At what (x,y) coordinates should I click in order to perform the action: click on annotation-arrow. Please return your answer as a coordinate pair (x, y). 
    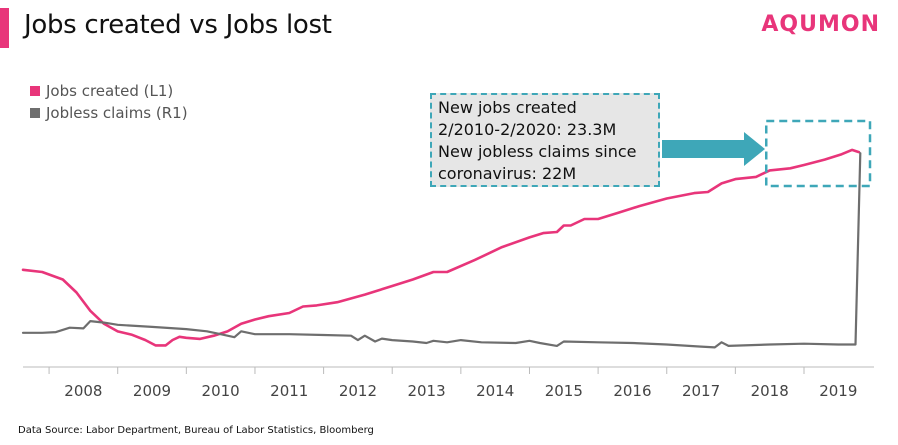
    Looking at the image, I should click on (713, 149).